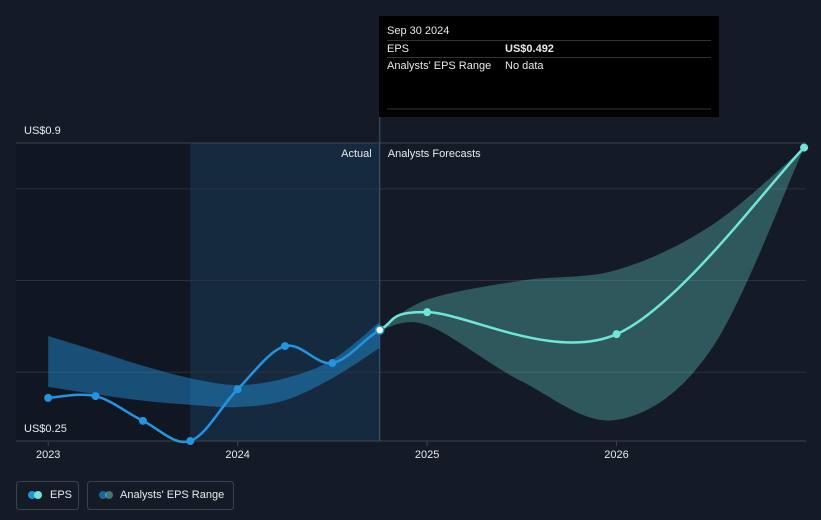 The height and width of the screenshot is (520, 821). What do you see at coordinates (439, 66) in the screenshot?
I see `tooltip-label: Analysts' EPS Range` at bounding box center [439, 66].